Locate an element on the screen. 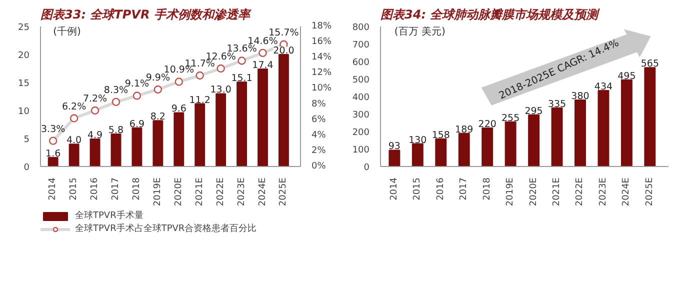  y2-tick-label: 14% is located at coordinates (322, 57).